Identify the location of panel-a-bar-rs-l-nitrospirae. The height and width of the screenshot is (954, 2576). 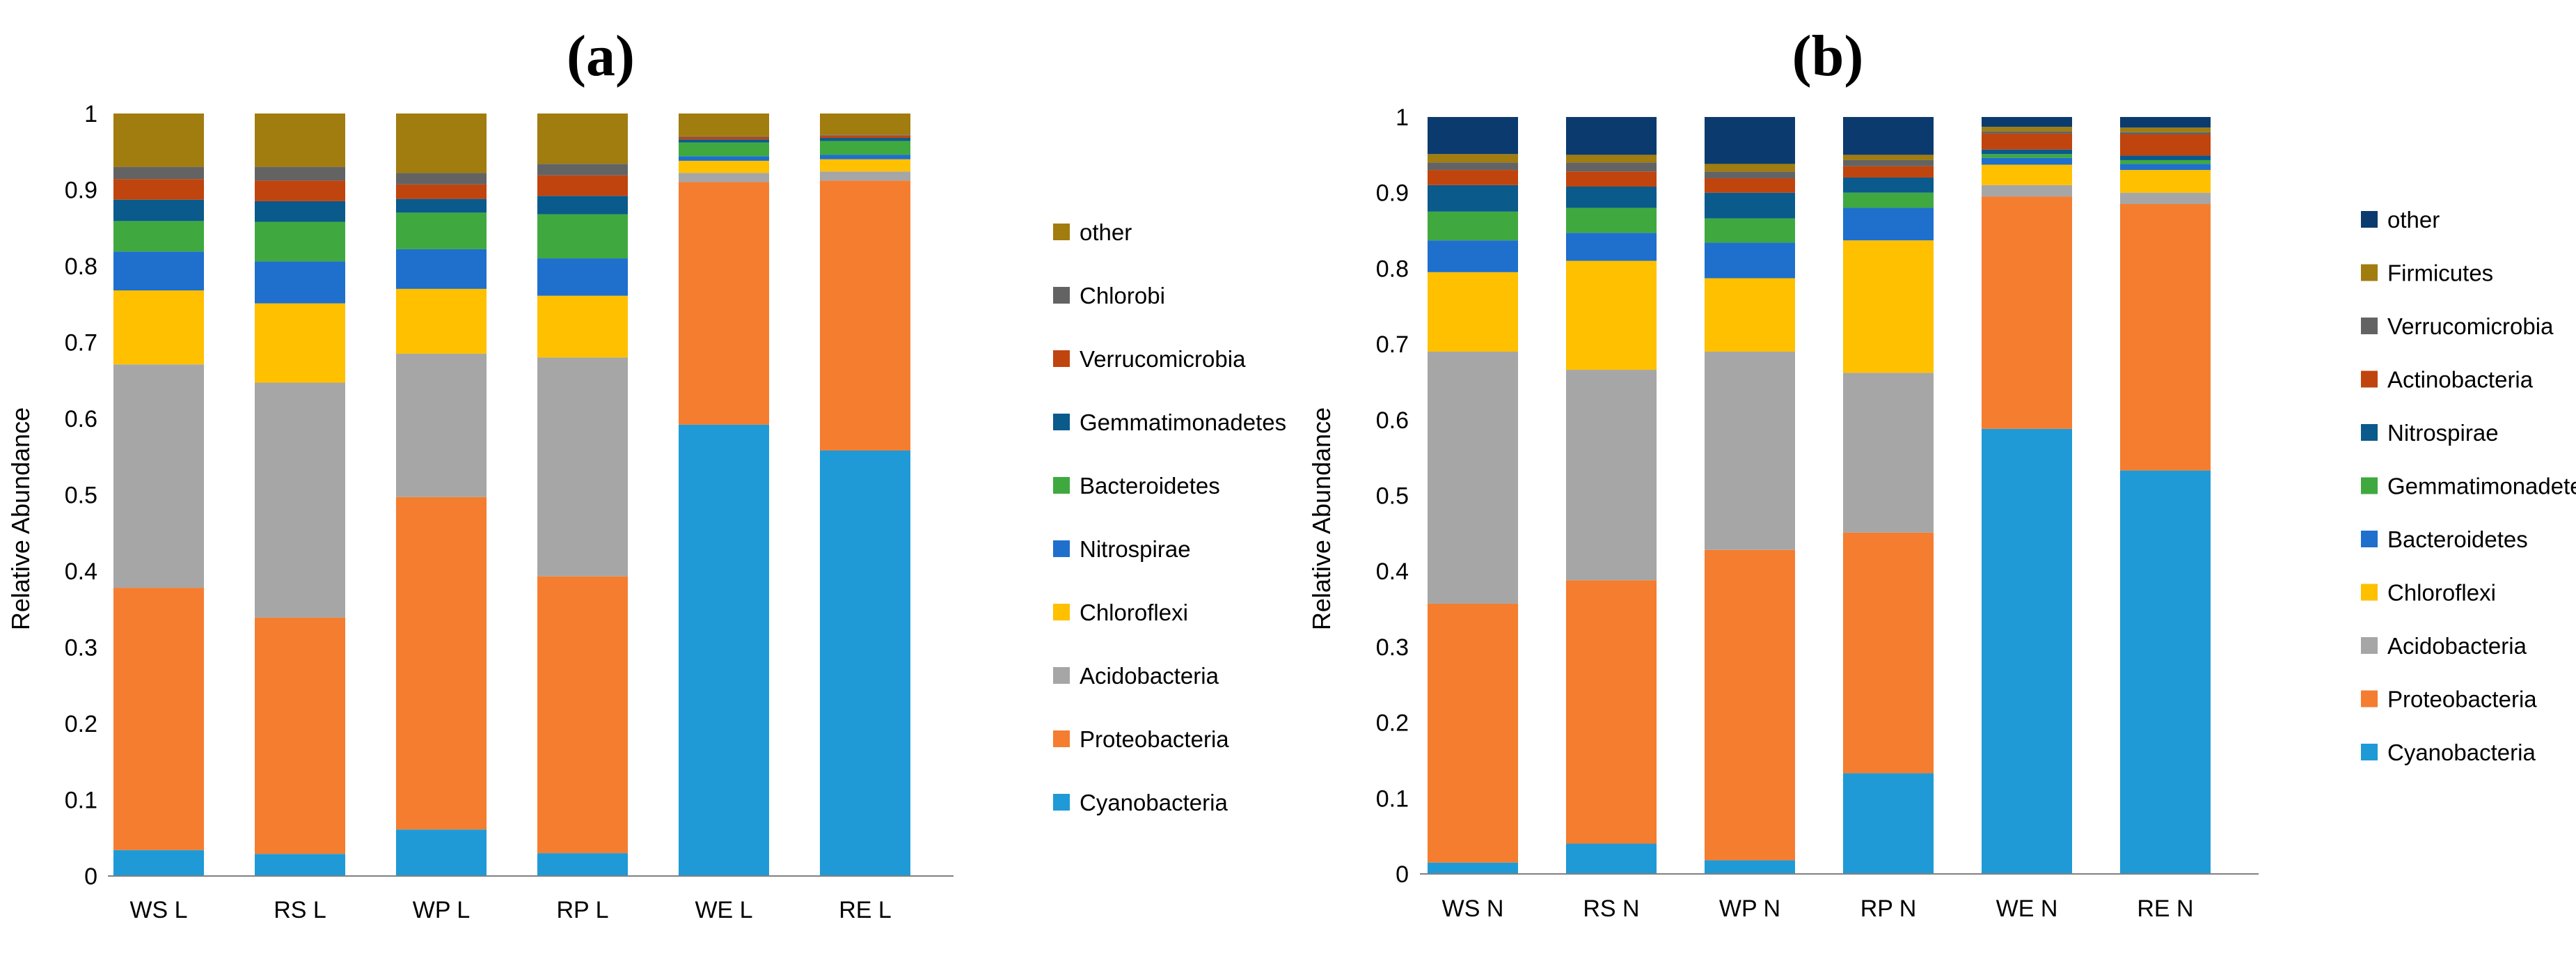
(300, 282).